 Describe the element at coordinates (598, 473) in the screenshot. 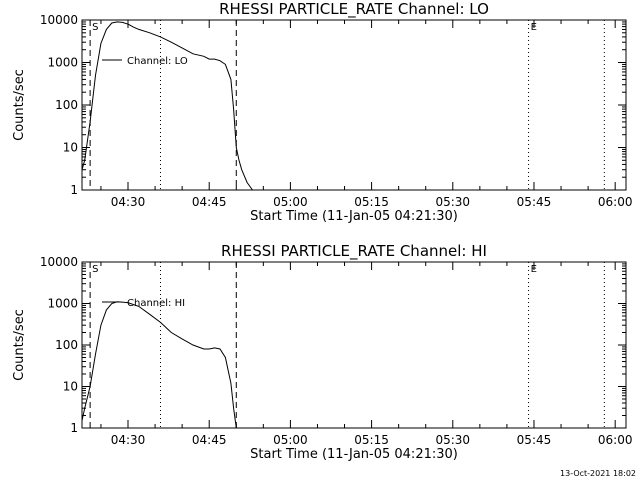

I see `footer-timestamp: 13-Oct-2021 18:02` at that location.